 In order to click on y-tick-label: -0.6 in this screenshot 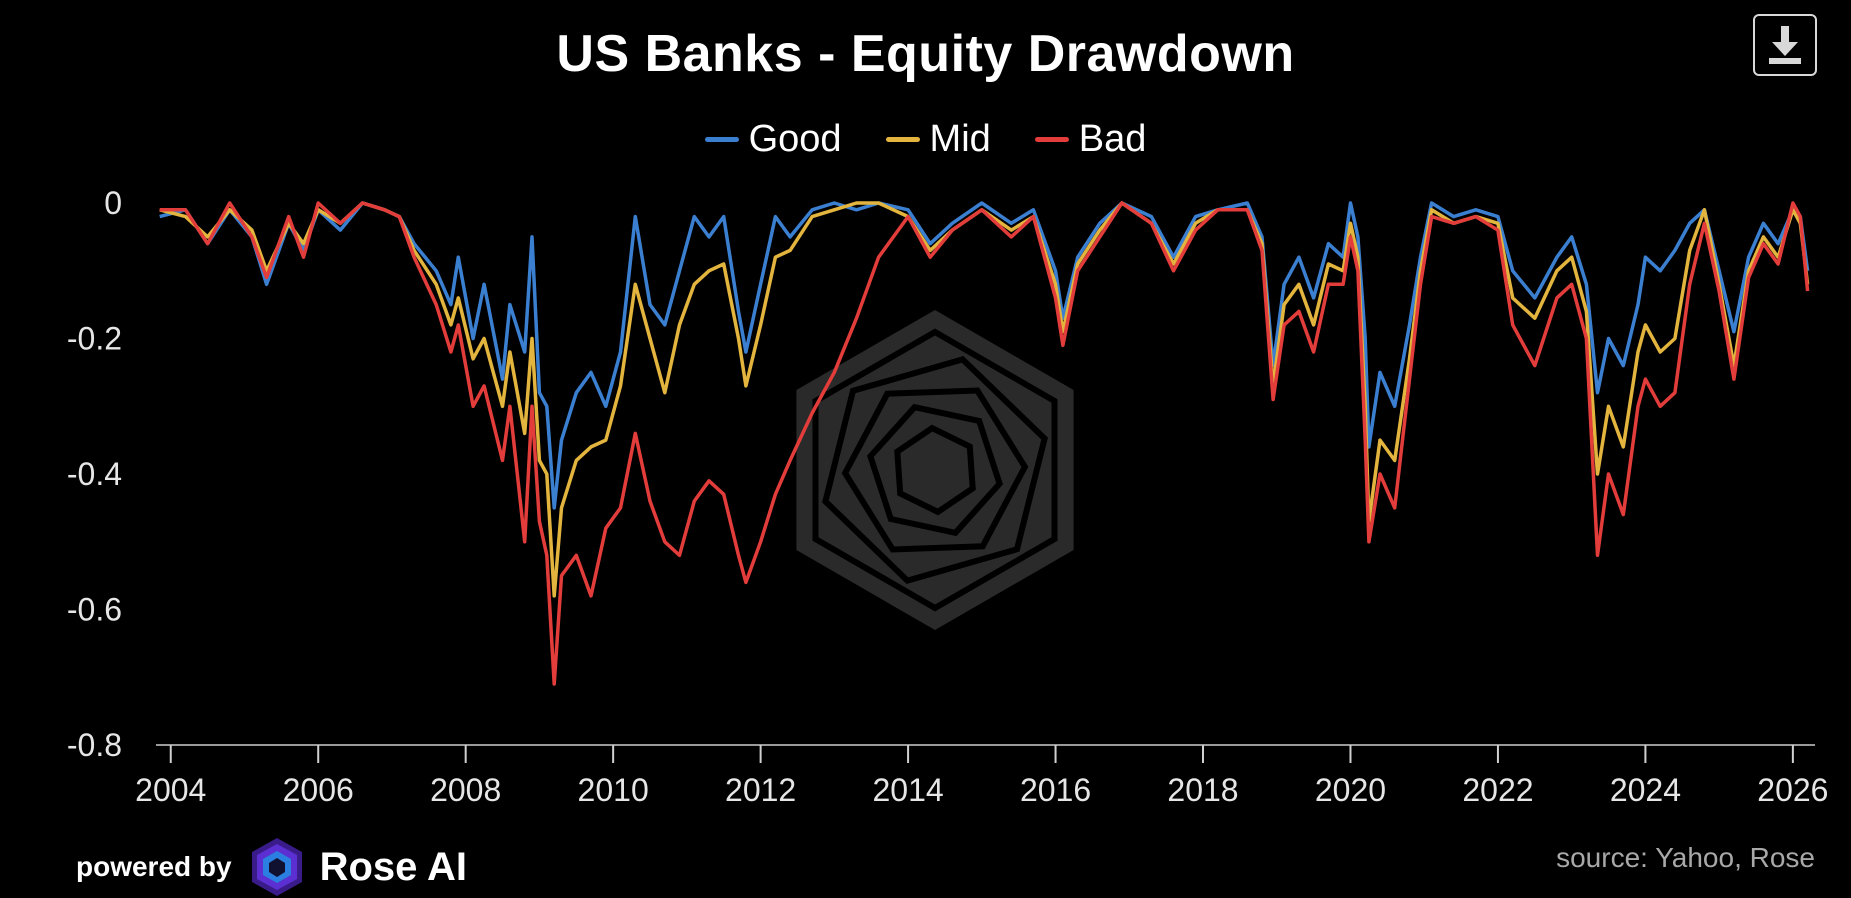, I will do `click(94, 610)`.